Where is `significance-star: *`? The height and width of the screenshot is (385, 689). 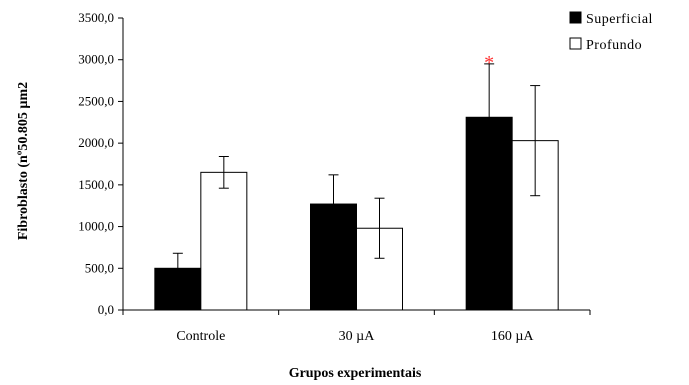 significance-star: * is located at coordinates (489, 63).